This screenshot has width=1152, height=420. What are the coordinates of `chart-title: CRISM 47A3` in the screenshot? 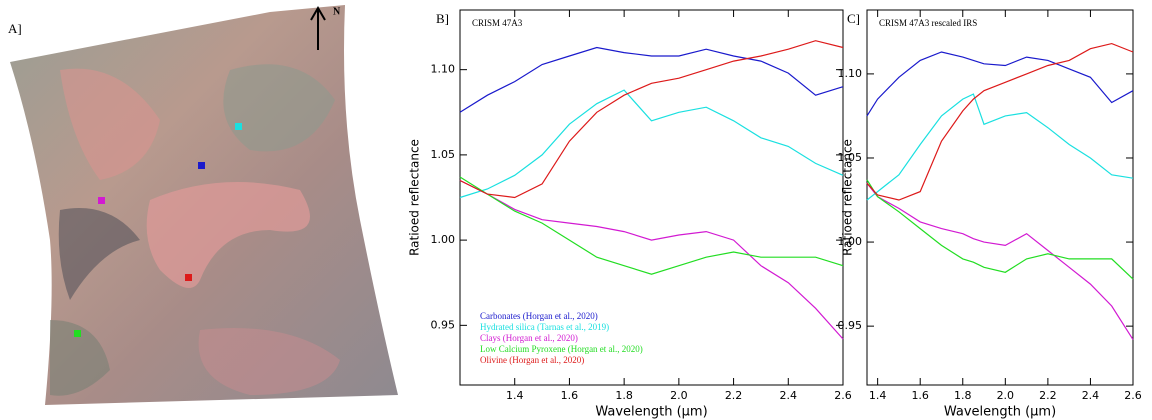 It's located at (497, 23).